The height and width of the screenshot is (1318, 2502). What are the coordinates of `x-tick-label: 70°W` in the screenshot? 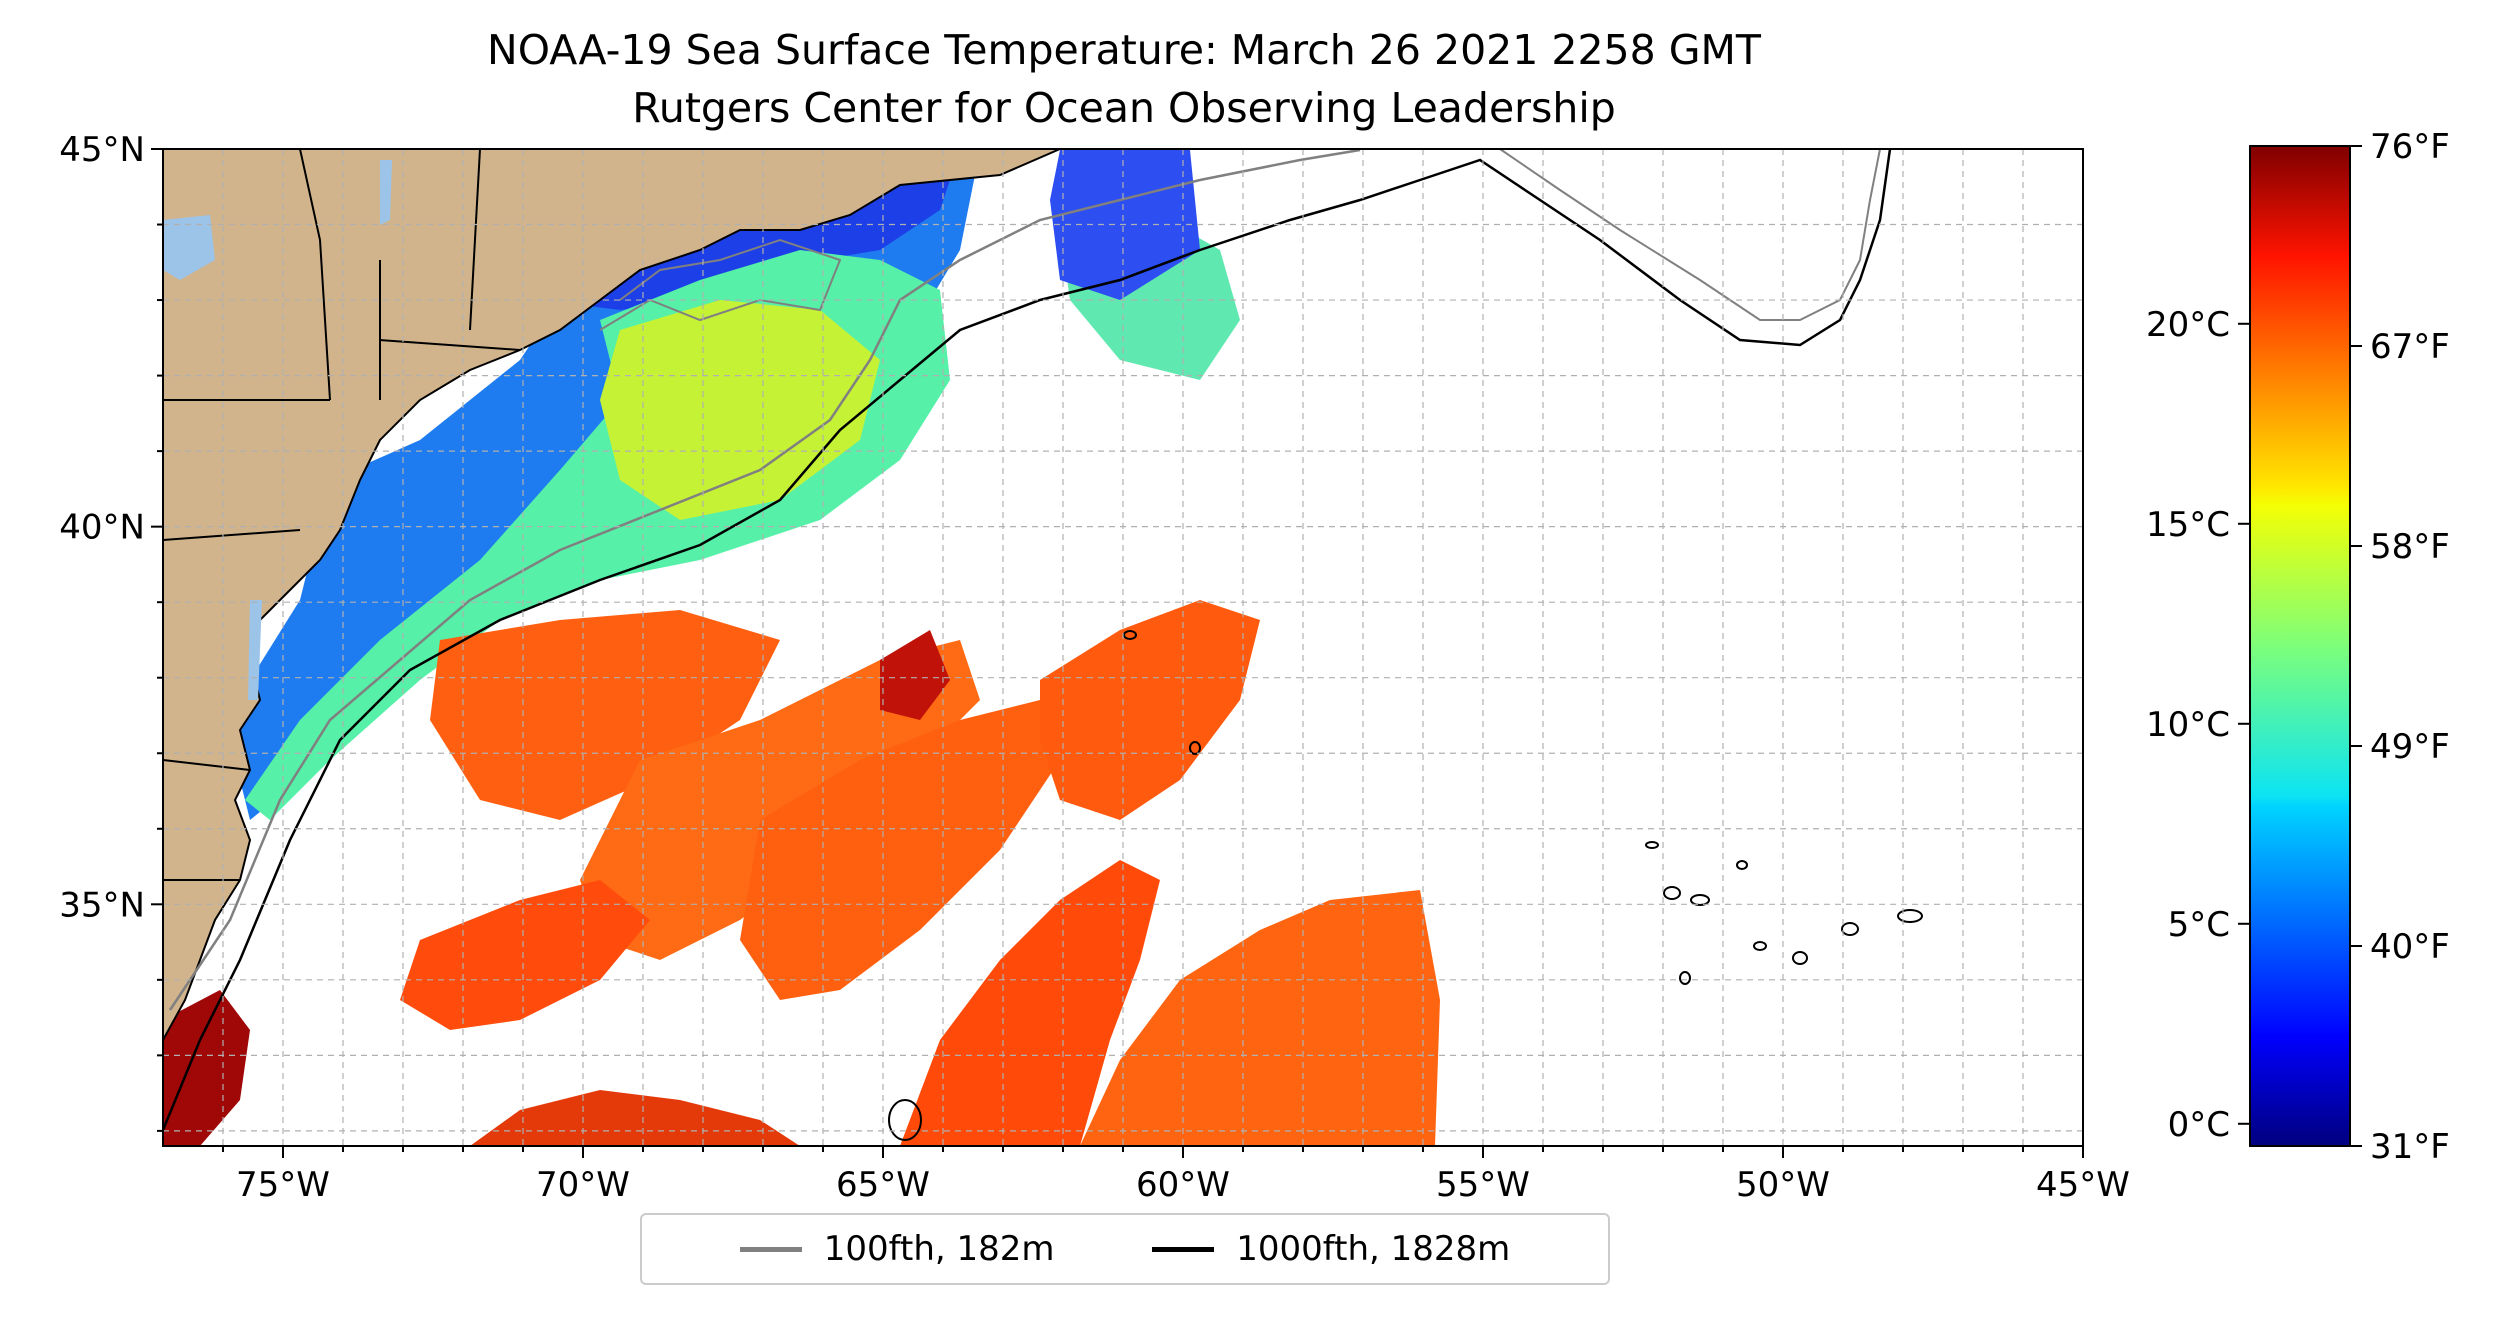 It's located at (583, 1185).